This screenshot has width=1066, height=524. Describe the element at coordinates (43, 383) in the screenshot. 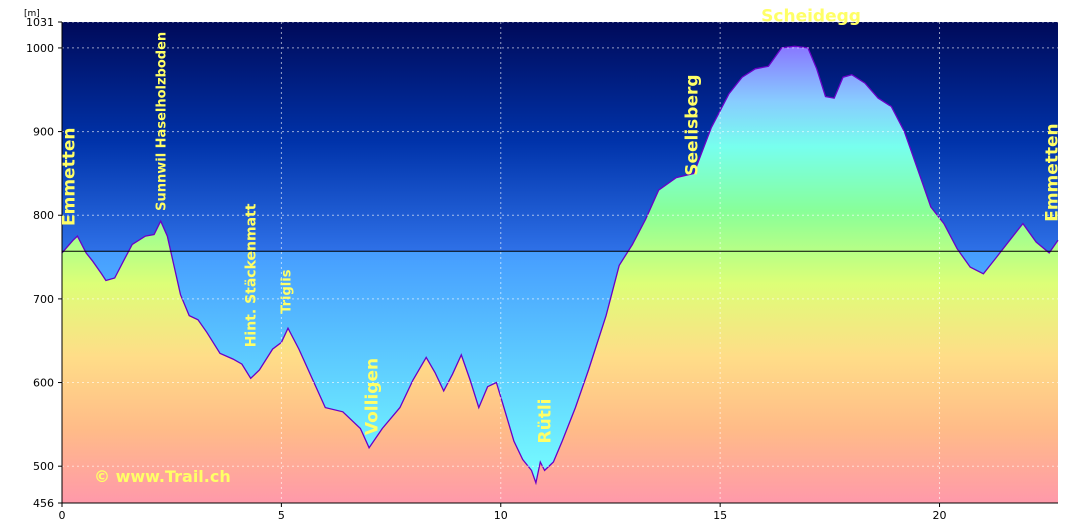

I see `y-tick-label: 600` at that location.